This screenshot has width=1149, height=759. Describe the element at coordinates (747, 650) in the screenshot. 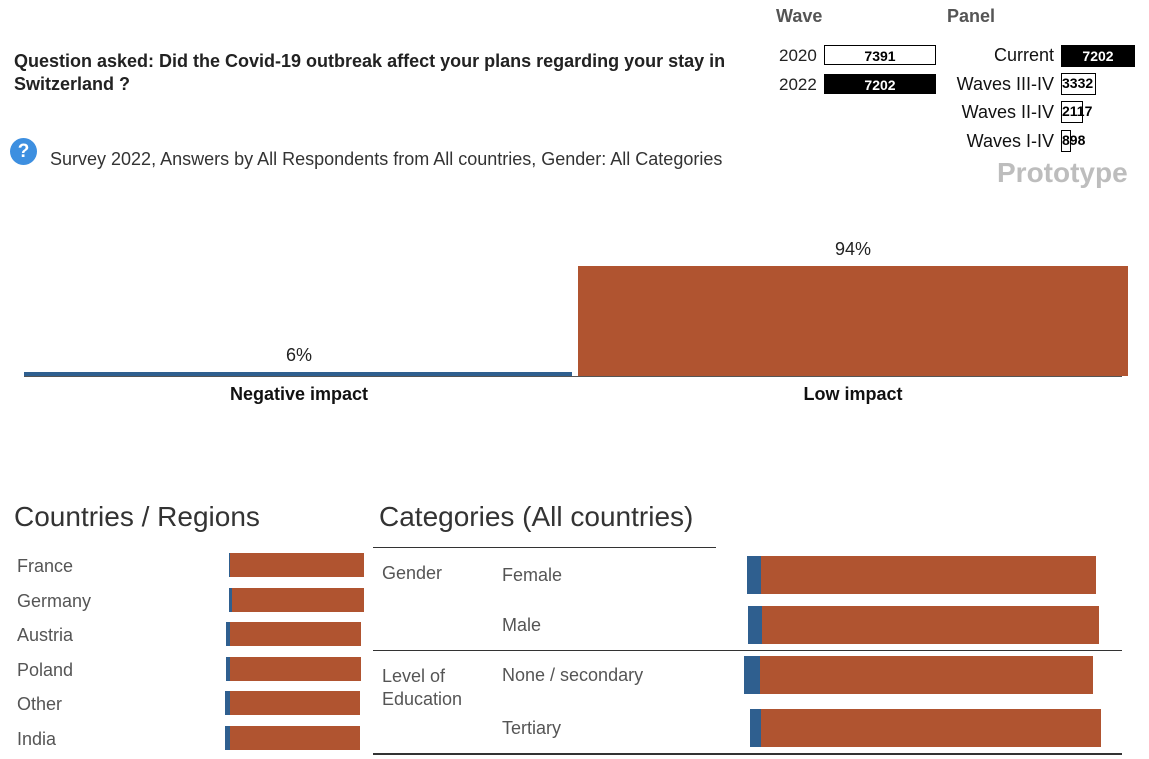

I see `categories-group-divider` at that location.